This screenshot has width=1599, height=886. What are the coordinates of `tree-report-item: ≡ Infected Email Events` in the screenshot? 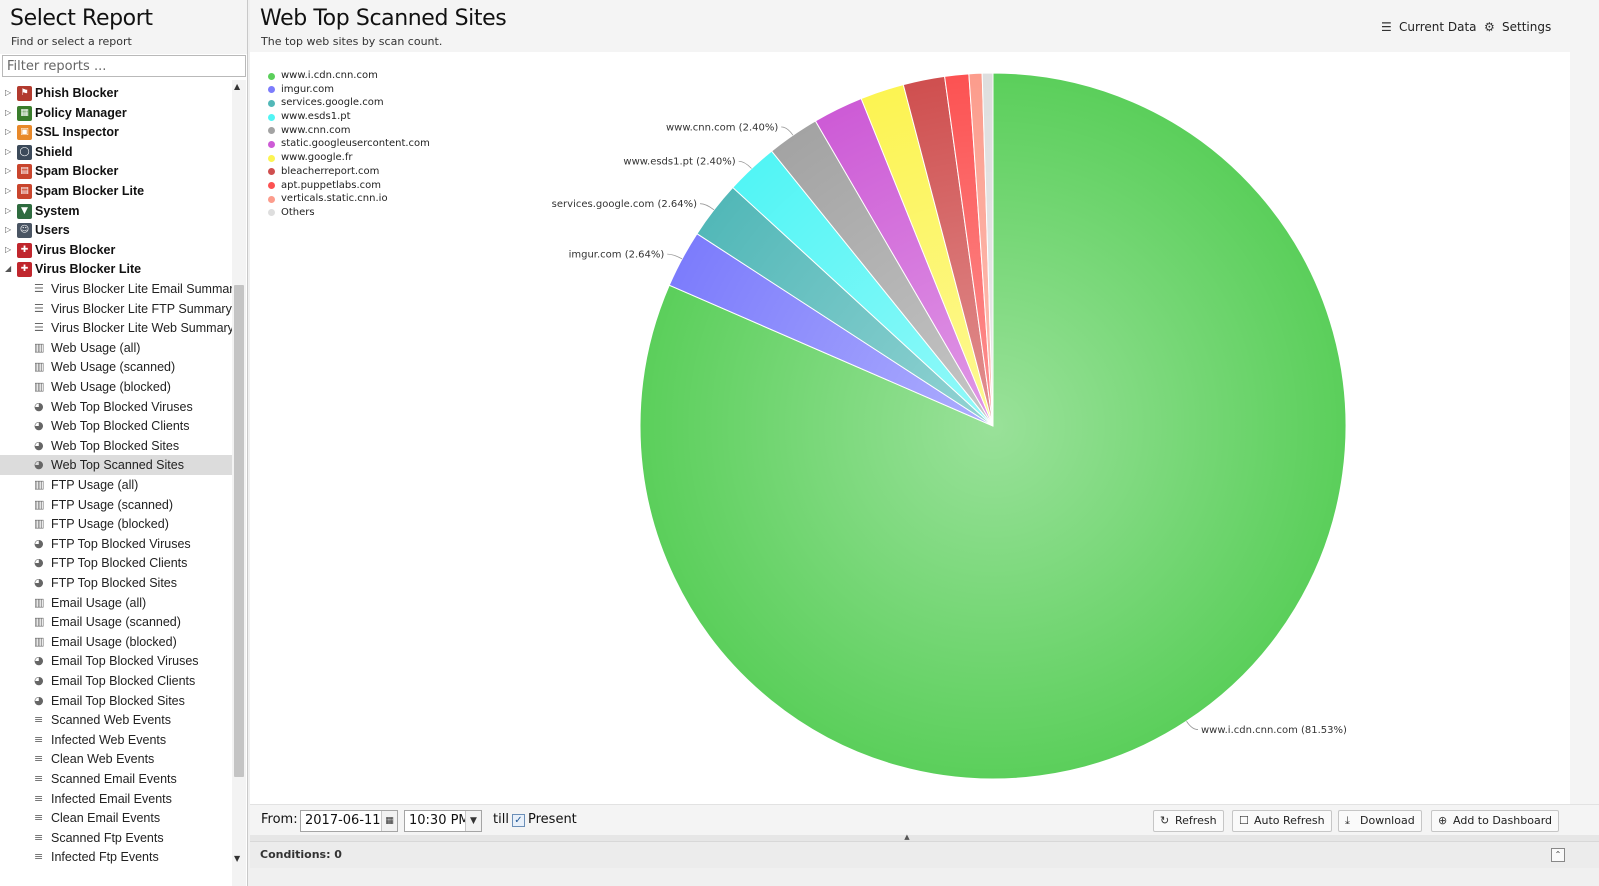 It's located at (116, 799).